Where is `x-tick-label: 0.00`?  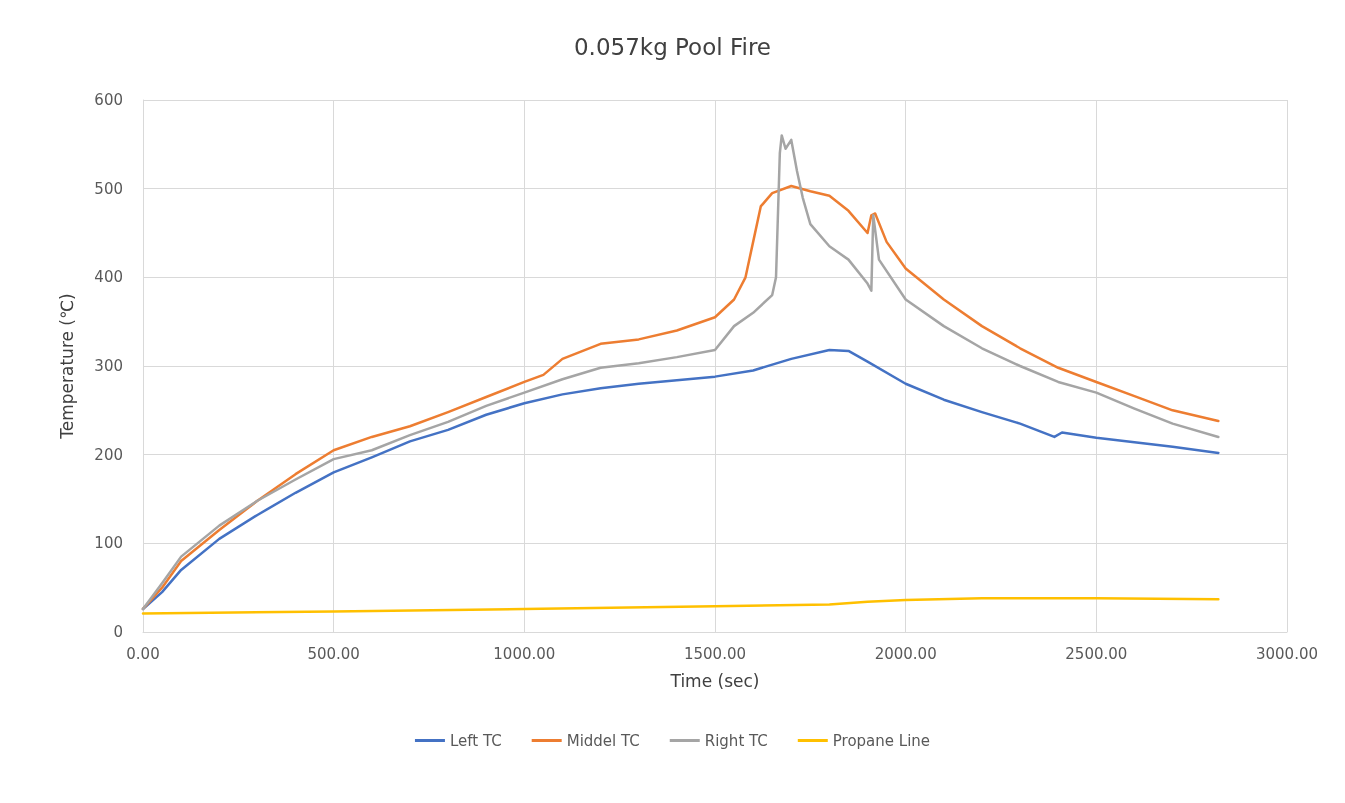 x-tick-label: 0.00 is located at coordinates (143, 653).